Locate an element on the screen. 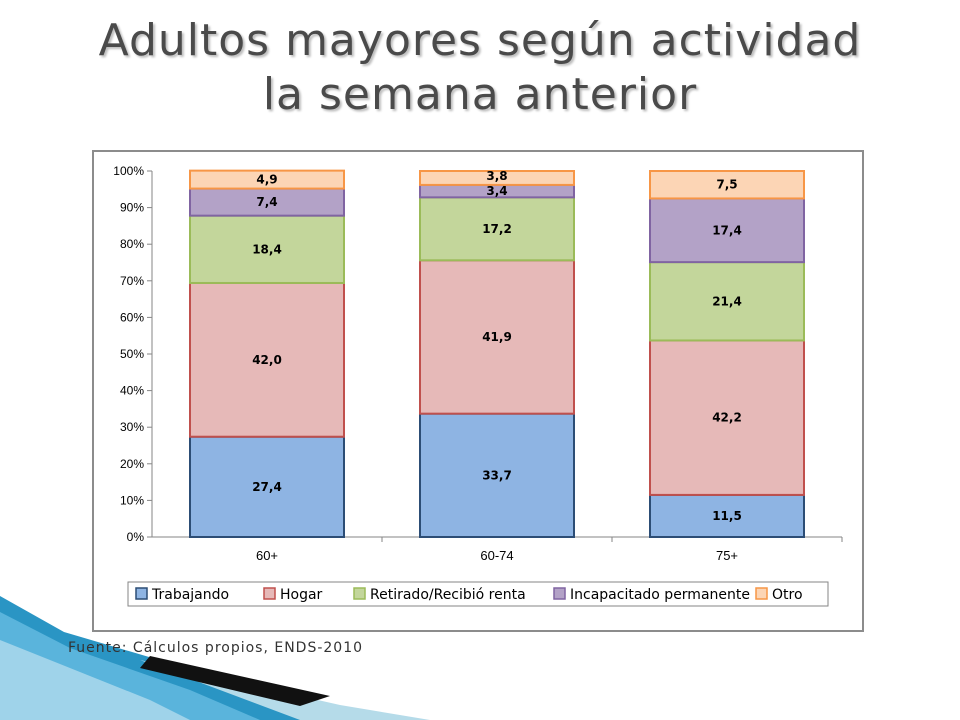  legend-label: Hogar is located at coordinates (301, 595).